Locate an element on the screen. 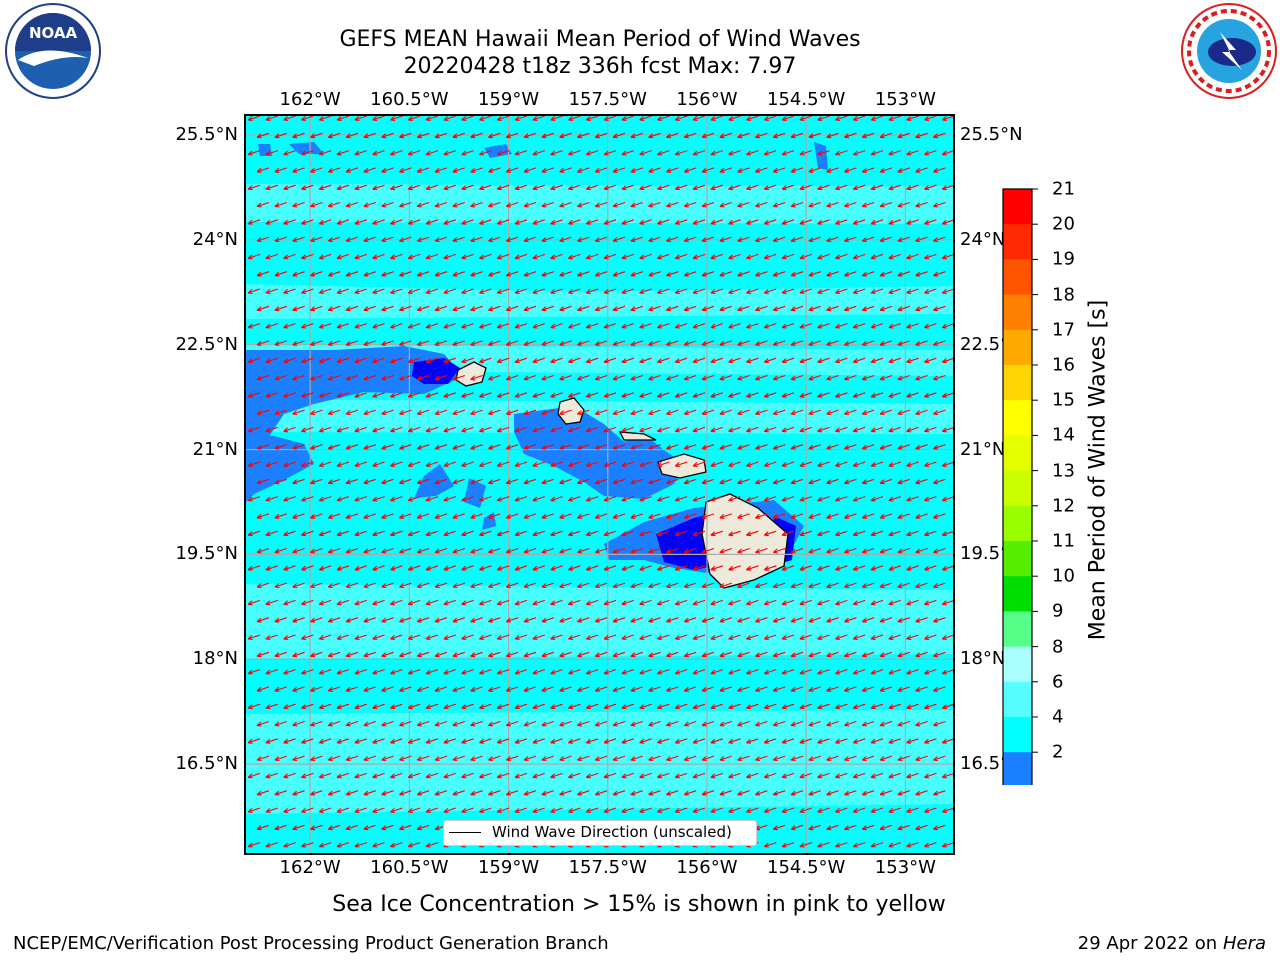  colorbar is located at coordinates (1020, 486).